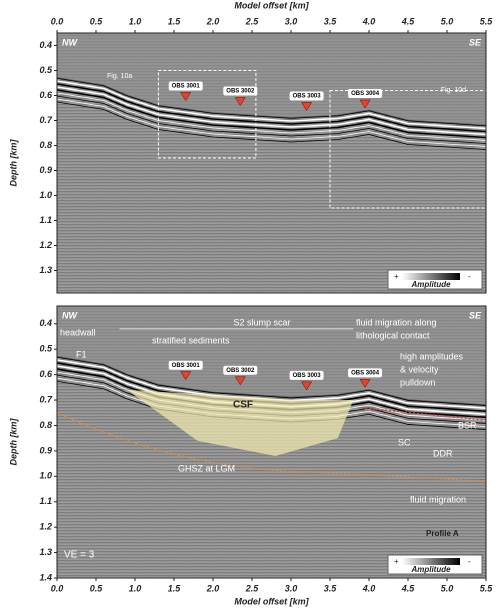 The width and height of the screenshot is (500, 614). I want to click on annotation: Fig. 10a, so click(119, 76).